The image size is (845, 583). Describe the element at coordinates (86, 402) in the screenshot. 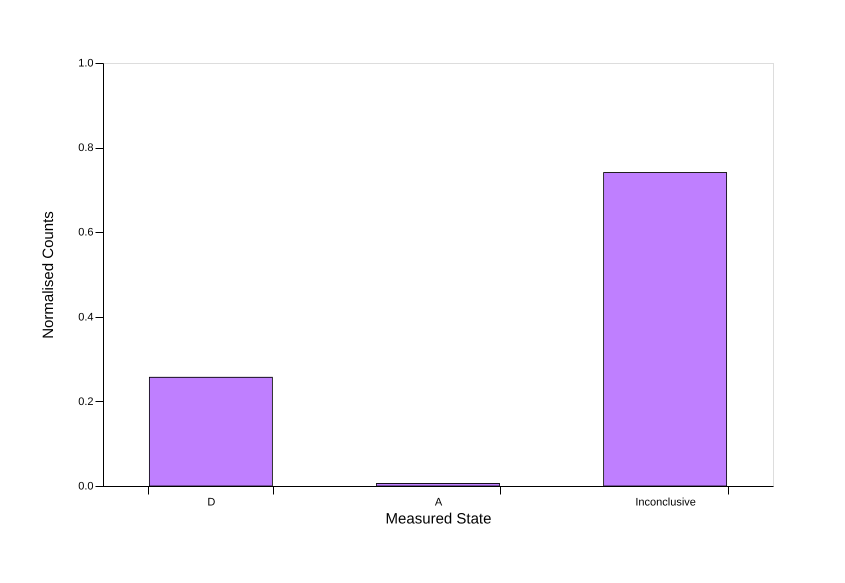

I see `y-tick-label: 0.2` at that location.